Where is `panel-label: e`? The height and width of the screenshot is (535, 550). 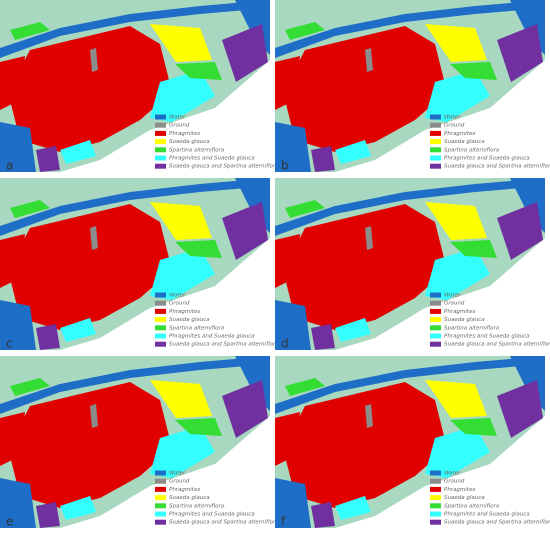 panel-label: e is located at coordinates (9, 522).